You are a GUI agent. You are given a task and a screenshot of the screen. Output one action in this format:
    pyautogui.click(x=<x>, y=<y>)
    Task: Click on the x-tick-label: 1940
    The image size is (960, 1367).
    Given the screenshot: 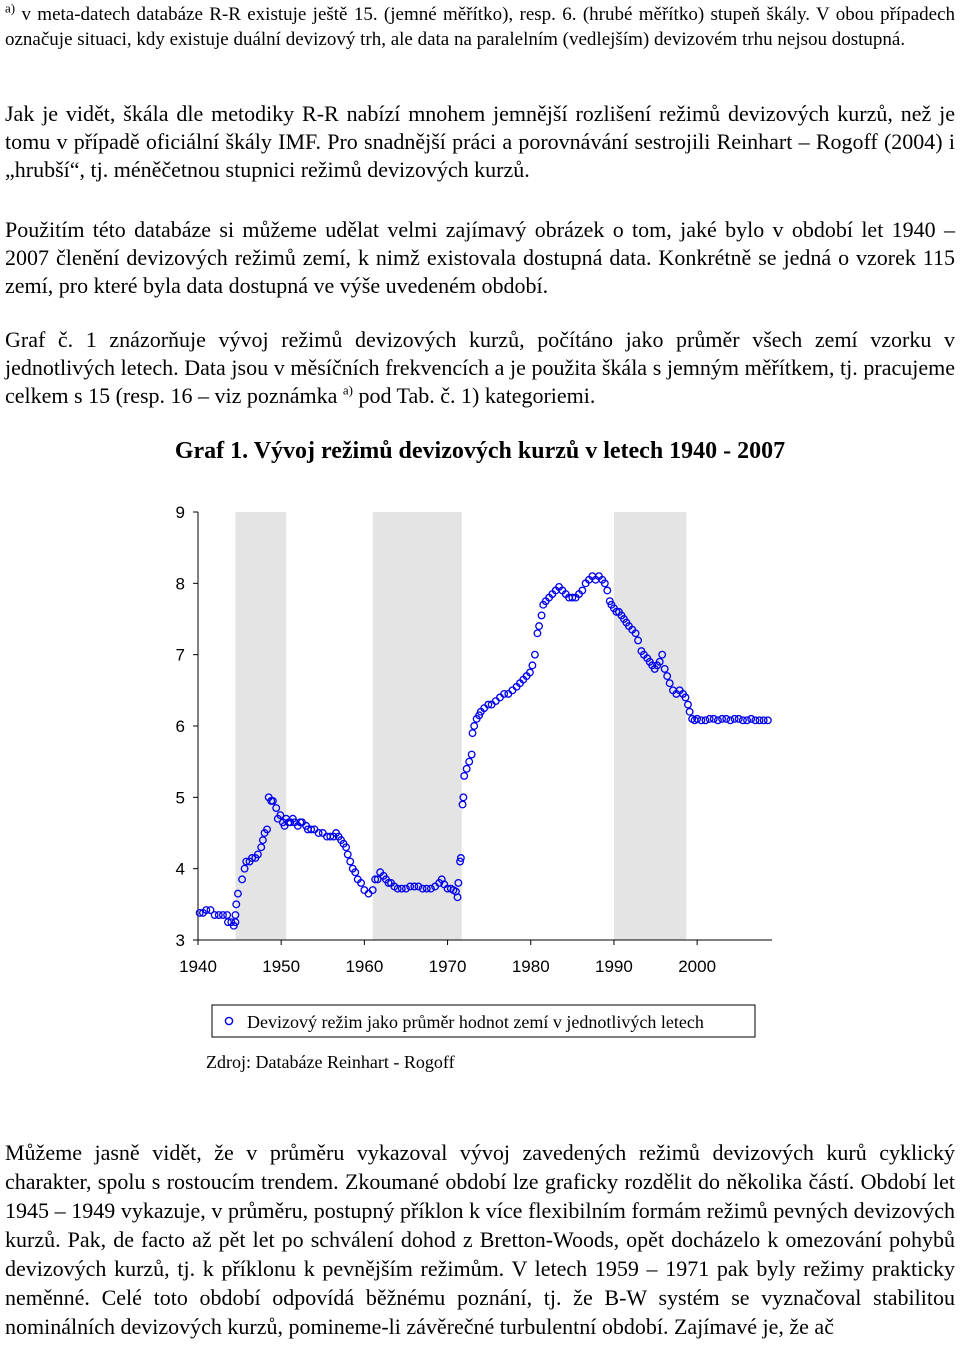 What is the action you would take?
    pyautogui.click(x=198, y=966)
    